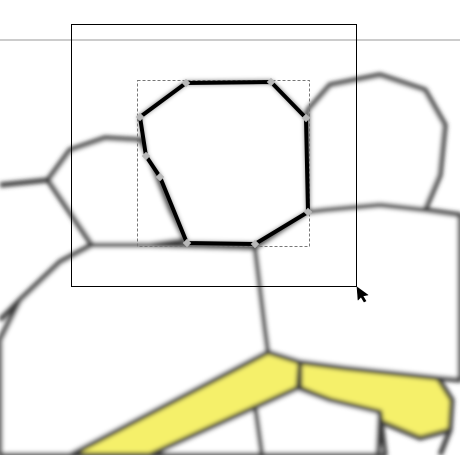 The height and width of the screenshot is (455, 460). What do you see at coordinates (379, 433) in the screenshot?
I see `cell-bottom-divider-b` at bounding box center [379, 433].